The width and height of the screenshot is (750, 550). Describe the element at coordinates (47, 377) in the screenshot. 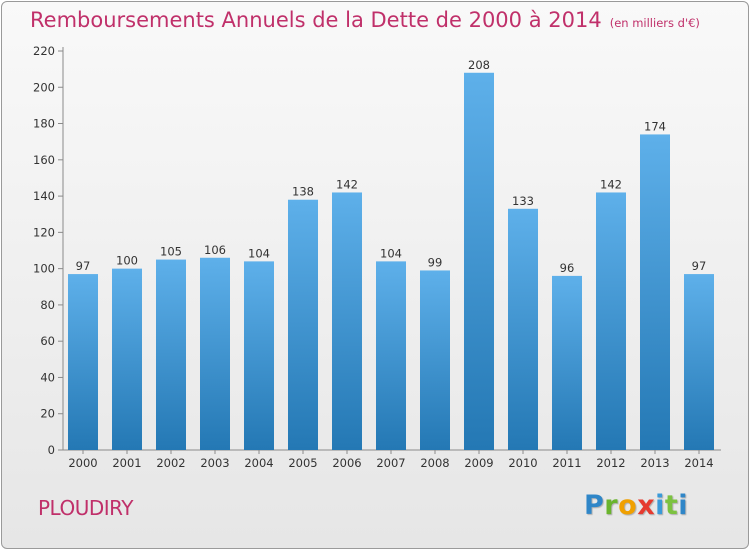

I see `y-tick-label: 40` at that location.